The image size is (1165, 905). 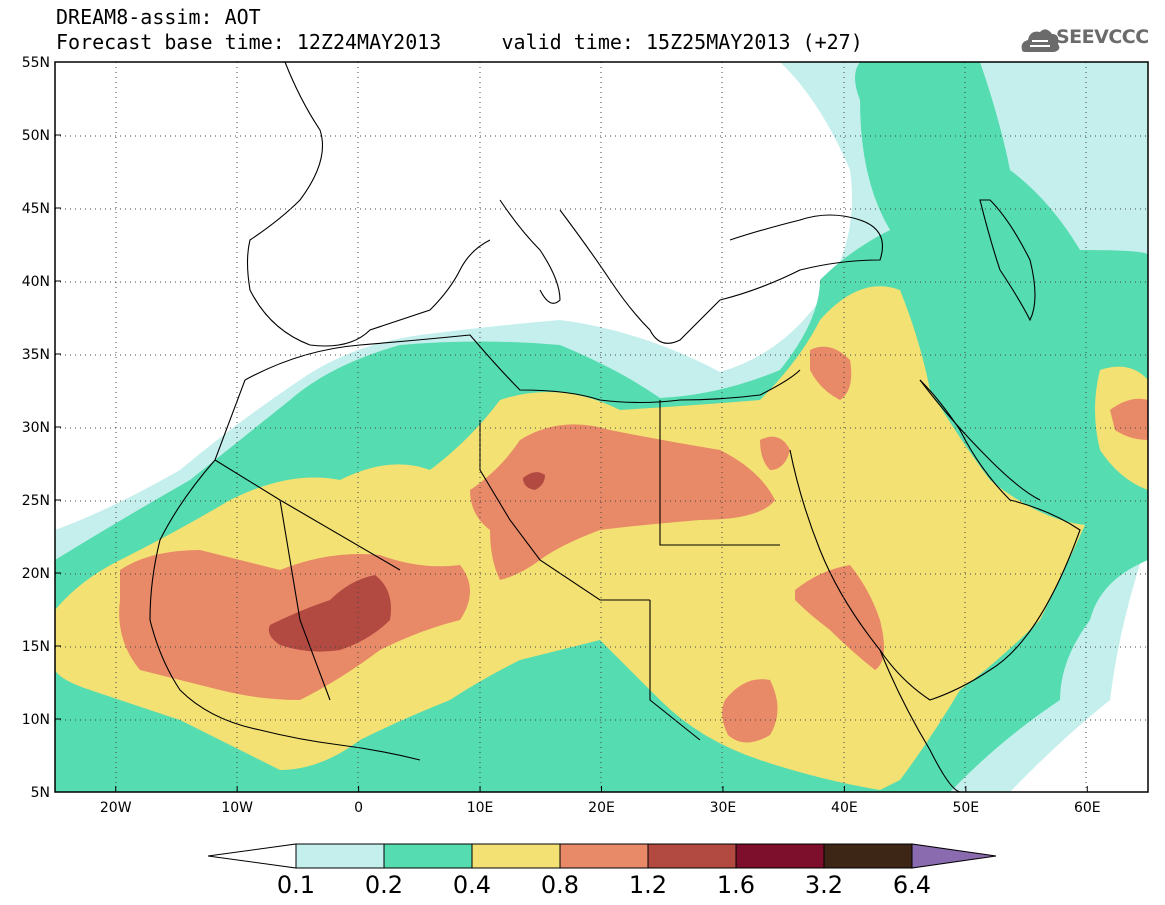 I want to click on colorbar-label: 0.4, so click(x=472, y=885).